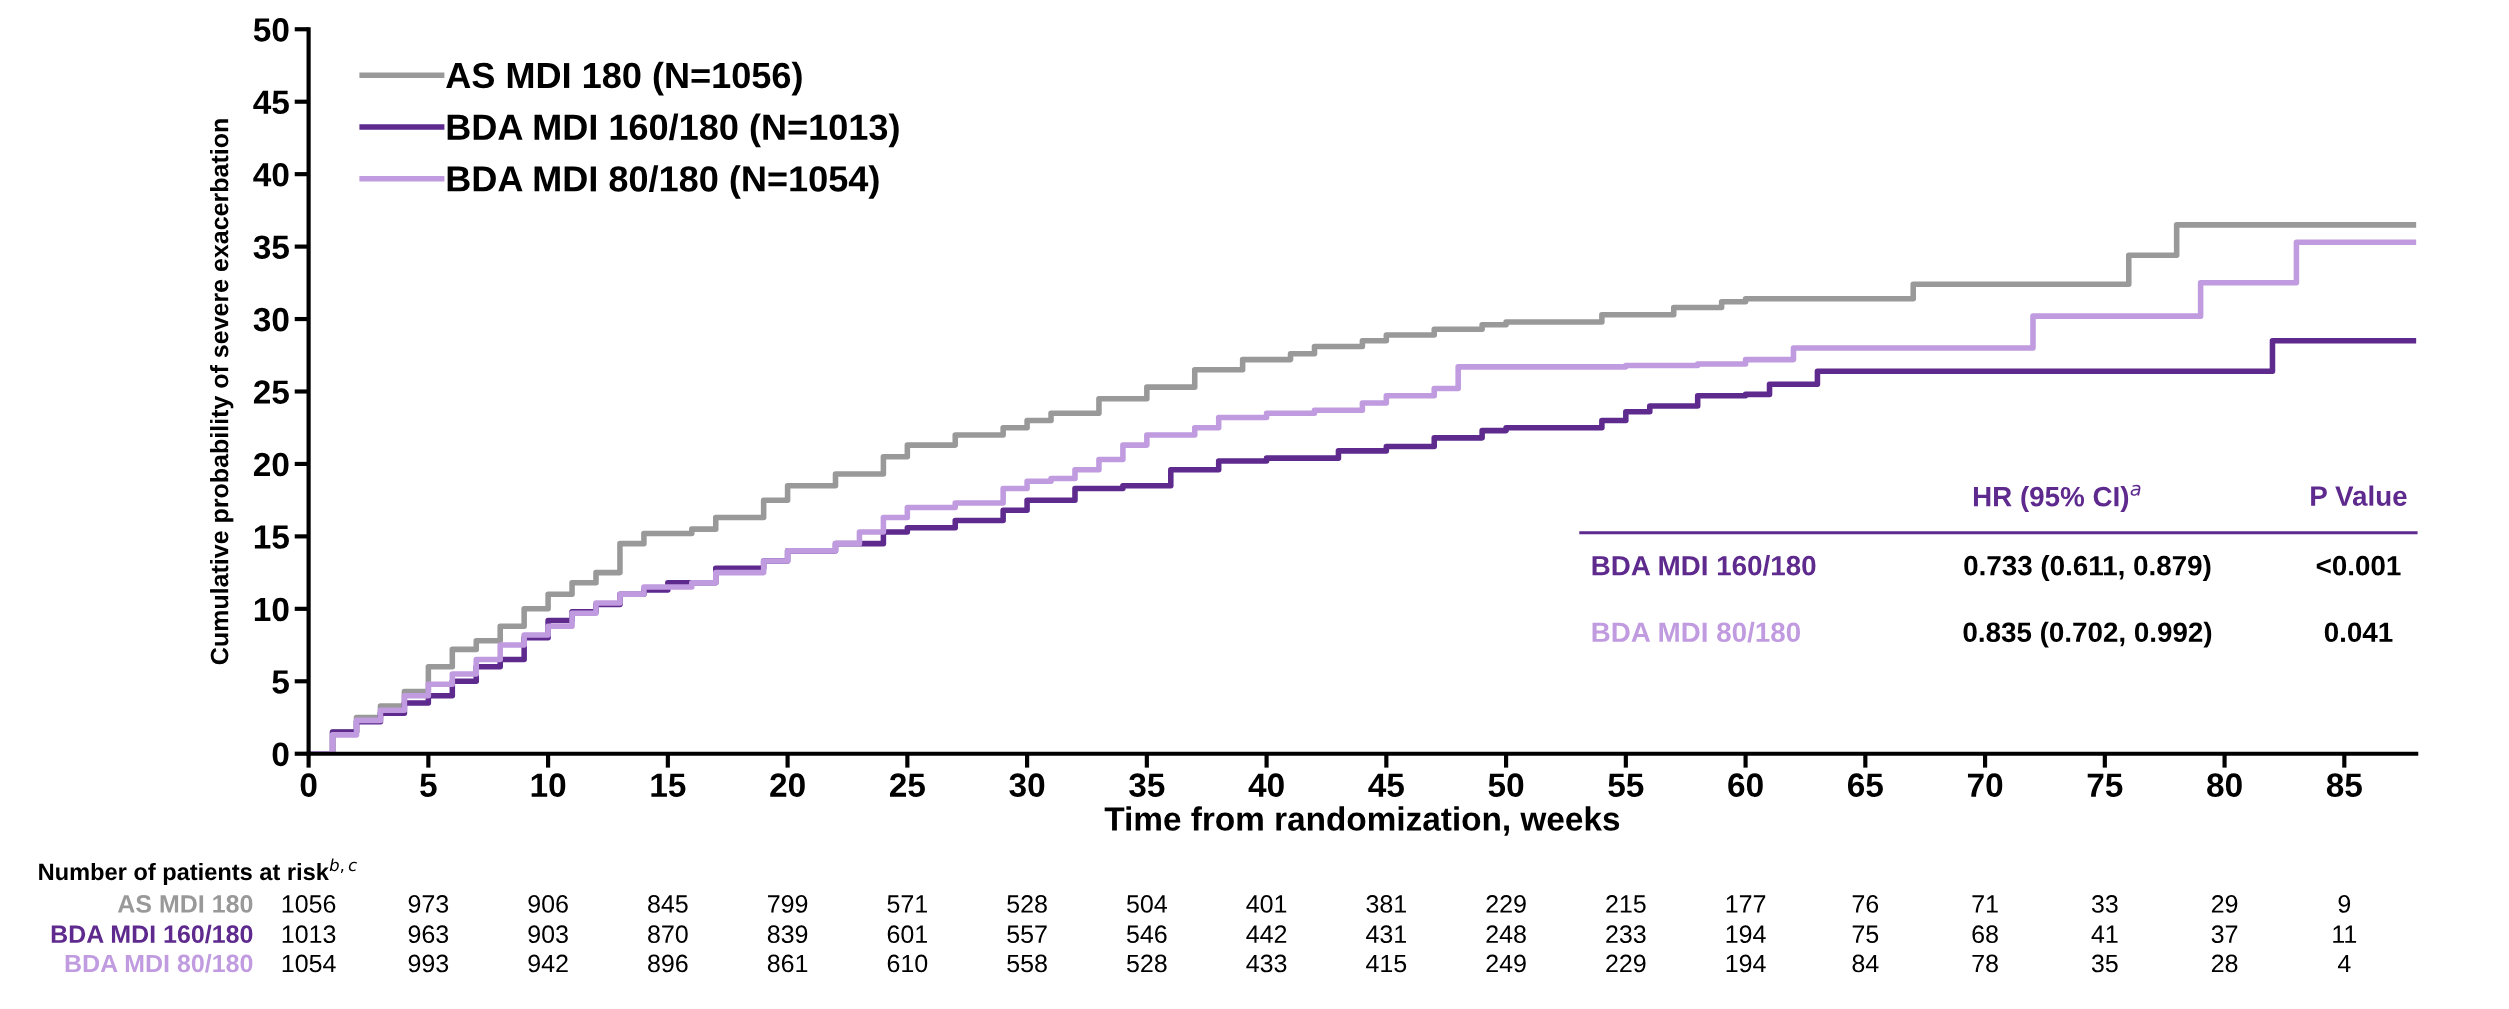 This screenshot has width=2509, height=1009. I want to click on text: 442, so click(1266, 934).